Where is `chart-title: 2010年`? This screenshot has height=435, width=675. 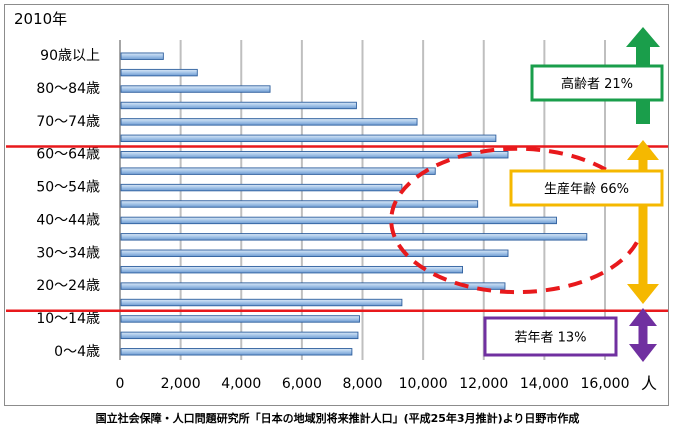
chart-title: 2010年 is located at coordinates (40, 19).